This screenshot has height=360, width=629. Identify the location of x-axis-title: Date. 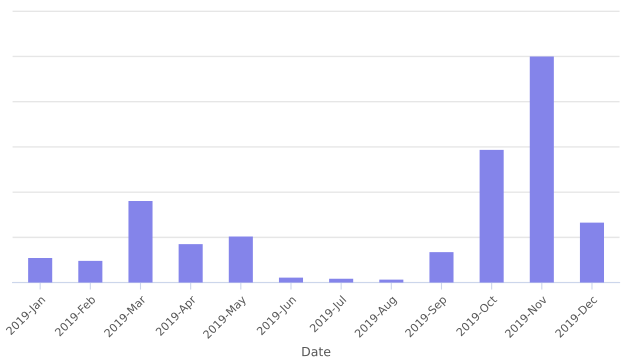
(316, 351).